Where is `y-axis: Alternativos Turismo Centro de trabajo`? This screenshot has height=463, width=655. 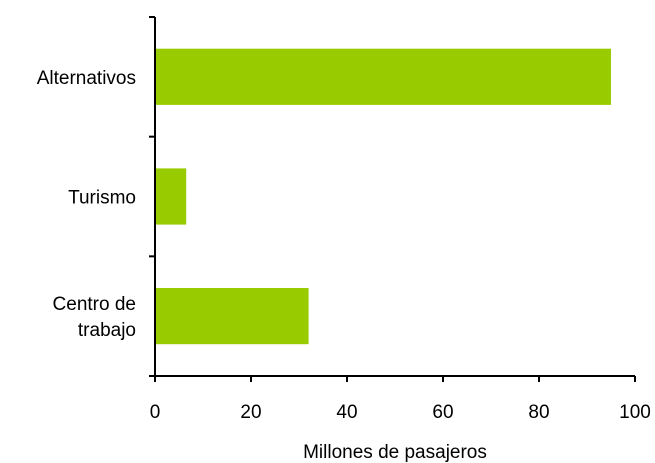
y-axis: Alternativos Turismo Centro de trabajo is located at coordinates (96, 196).